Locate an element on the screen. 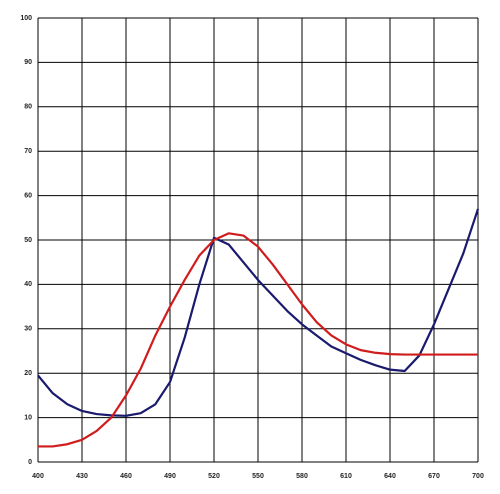 This screenshot has height=494, width=500. x-tick-label: 640 is located at coordinates (390, 476).